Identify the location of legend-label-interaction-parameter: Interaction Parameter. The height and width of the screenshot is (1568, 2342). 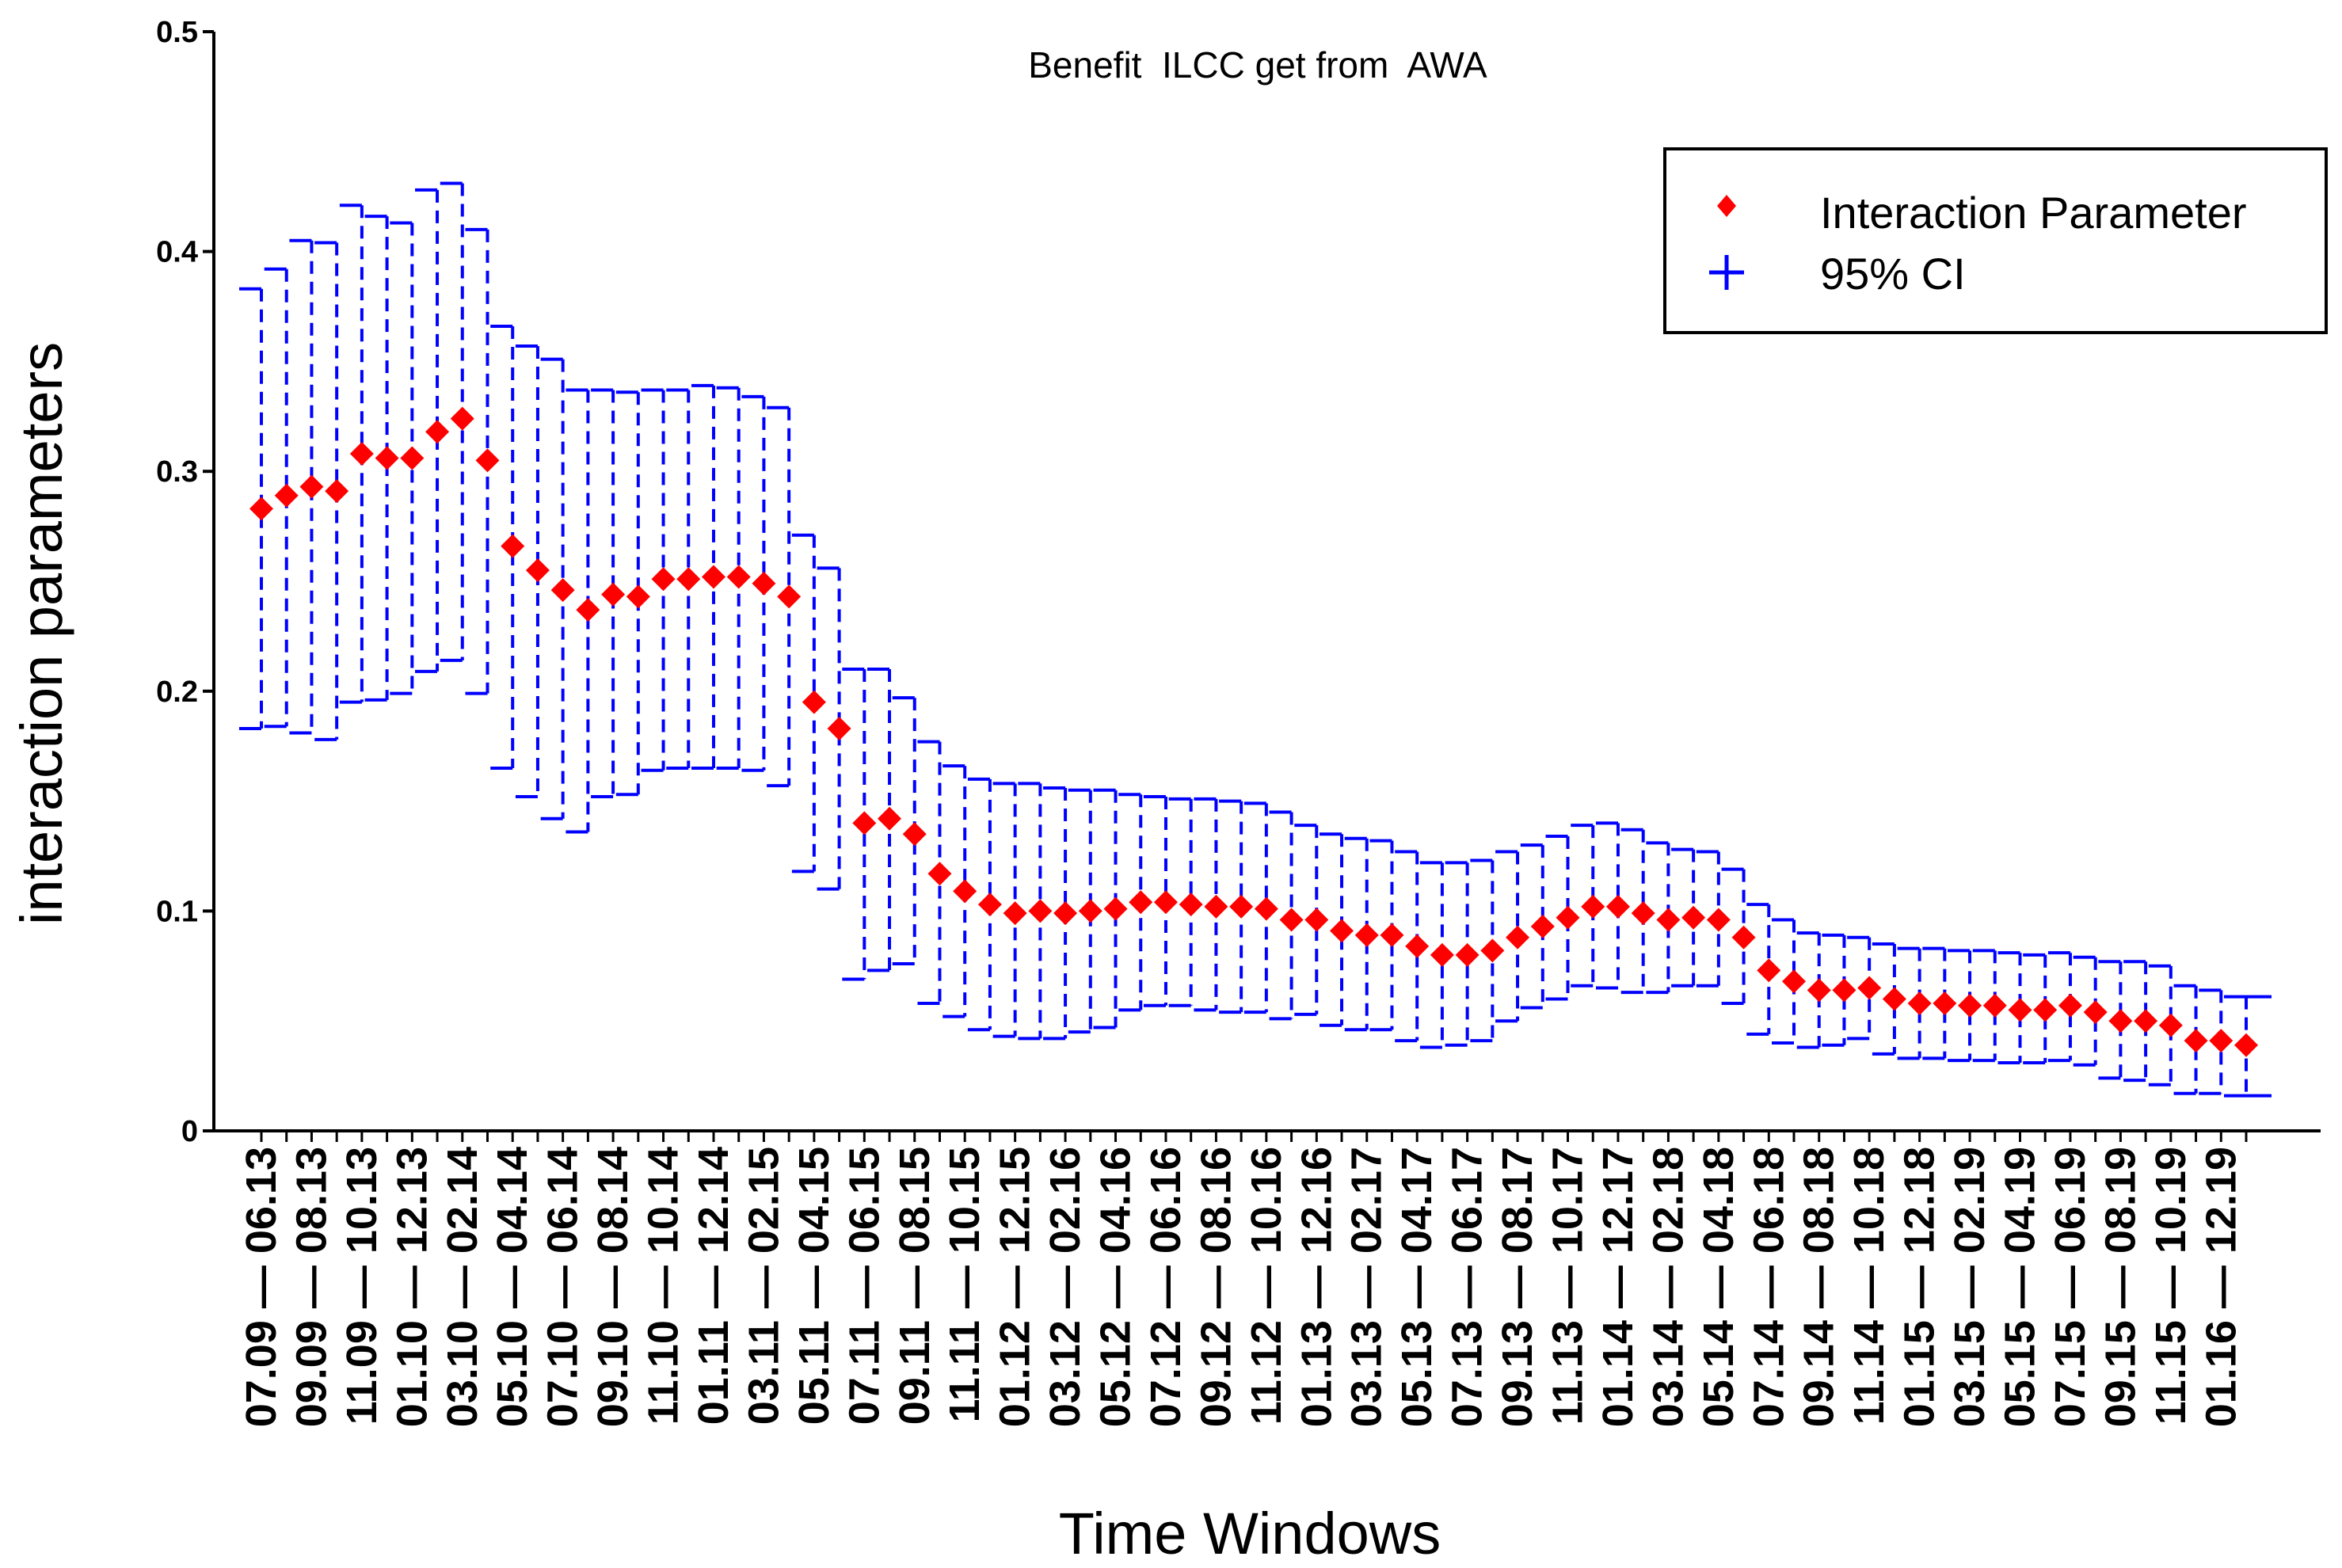
(2033, 213).